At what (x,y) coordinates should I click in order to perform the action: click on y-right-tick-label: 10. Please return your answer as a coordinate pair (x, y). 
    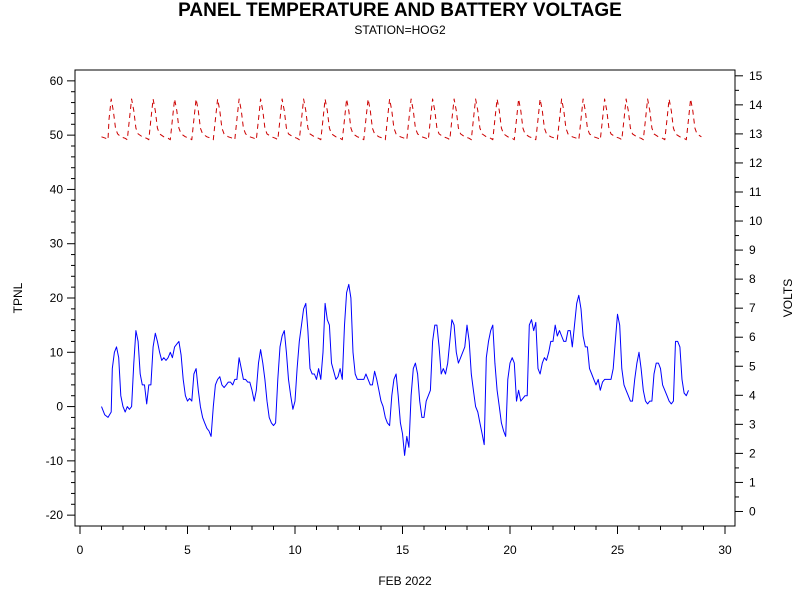
    Looking at the image, I should click on (756, 221).